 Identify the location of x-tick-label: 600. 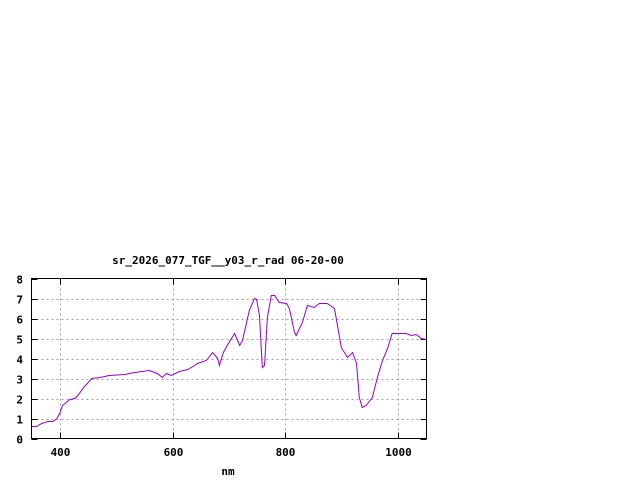
(174, 452).